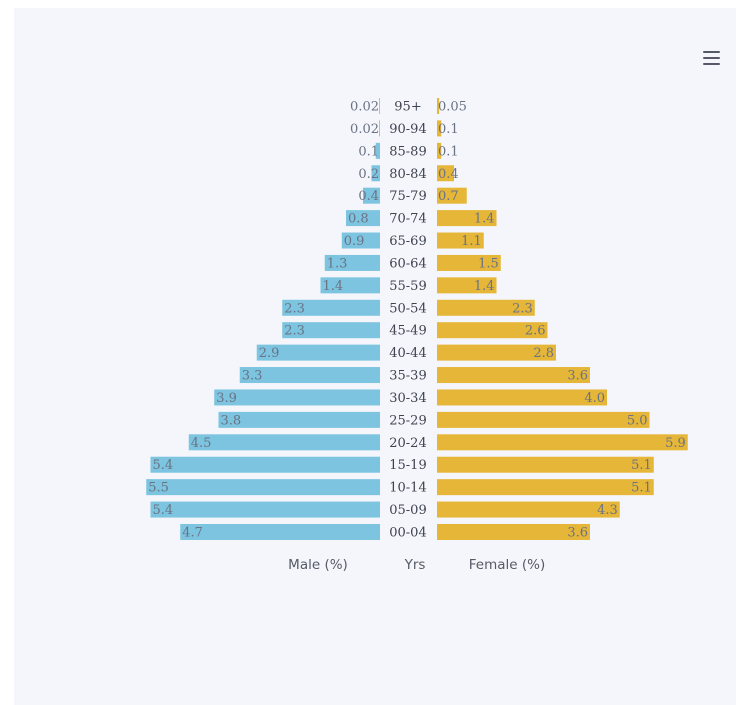  What do you see at coordinates (415, 565) in the screenshot?
I see `x-axis-label-years: Yrs` at bounding box center [415, 565].